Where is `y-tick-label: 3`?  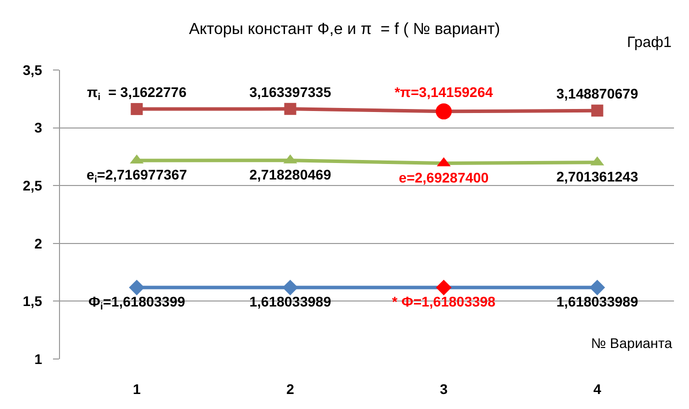
y-tick-label: 3 is located at coordinates (38, 128).